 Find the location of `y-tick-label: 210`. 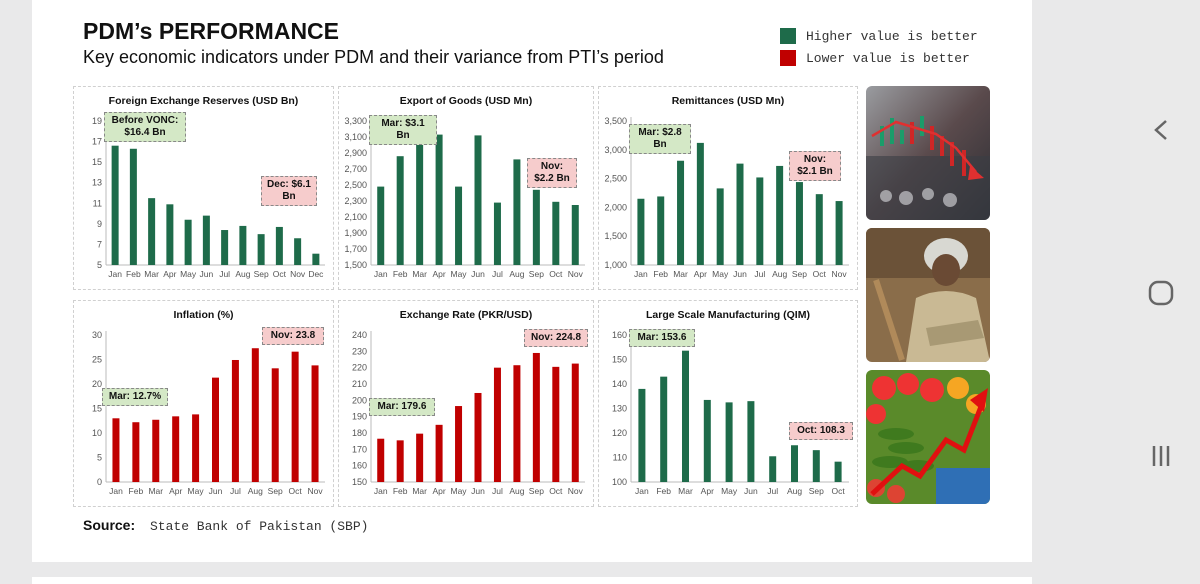

y-tick-label: 210 is located at coordinates (359, 384).